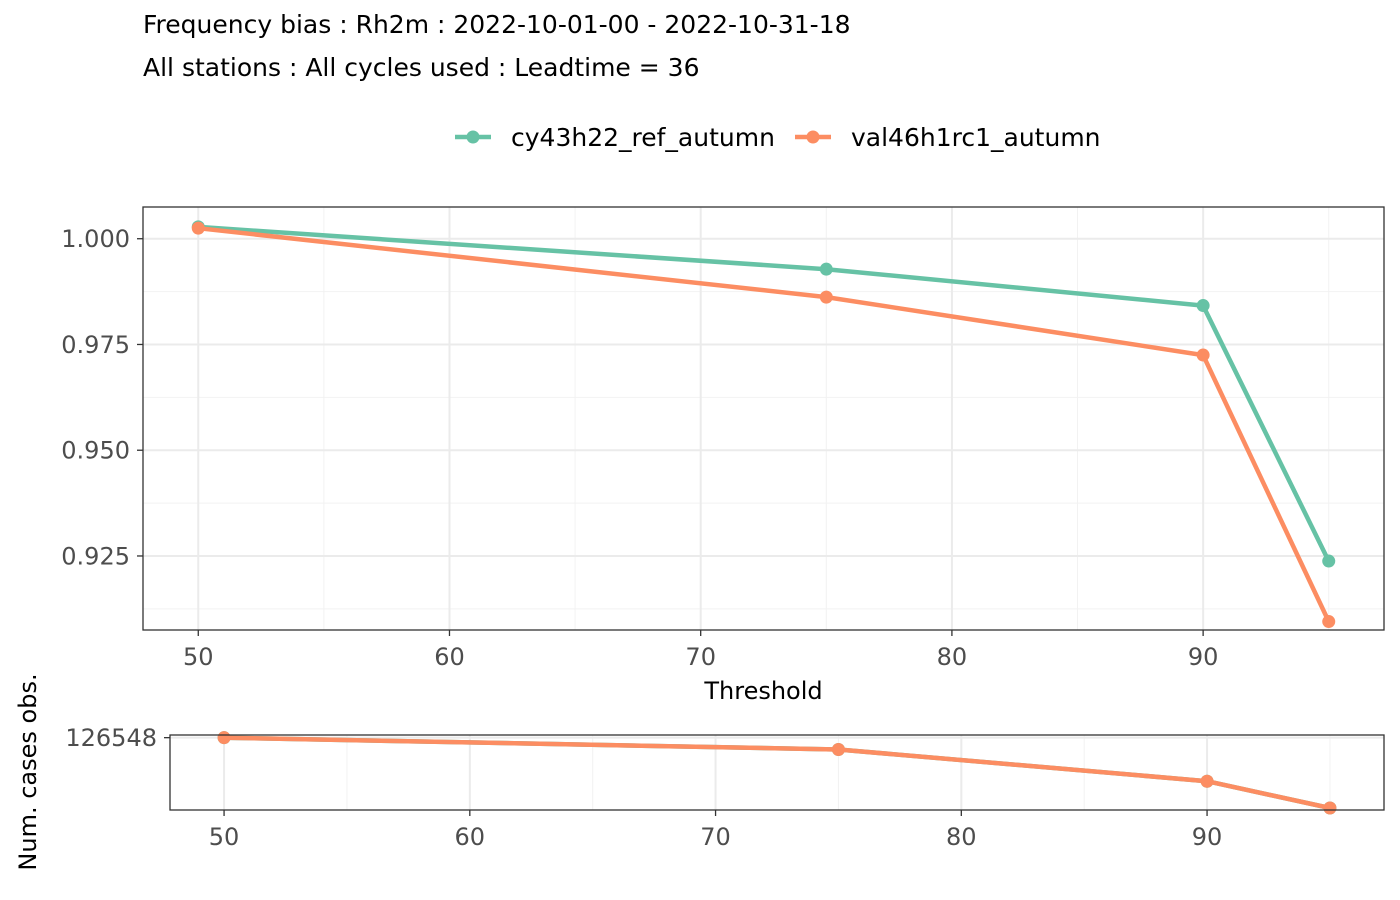  What do you see at coordinates (95, 451) in the screenshot?
I see `y-tick-label: 0.950` at bounding box center [95, 451].